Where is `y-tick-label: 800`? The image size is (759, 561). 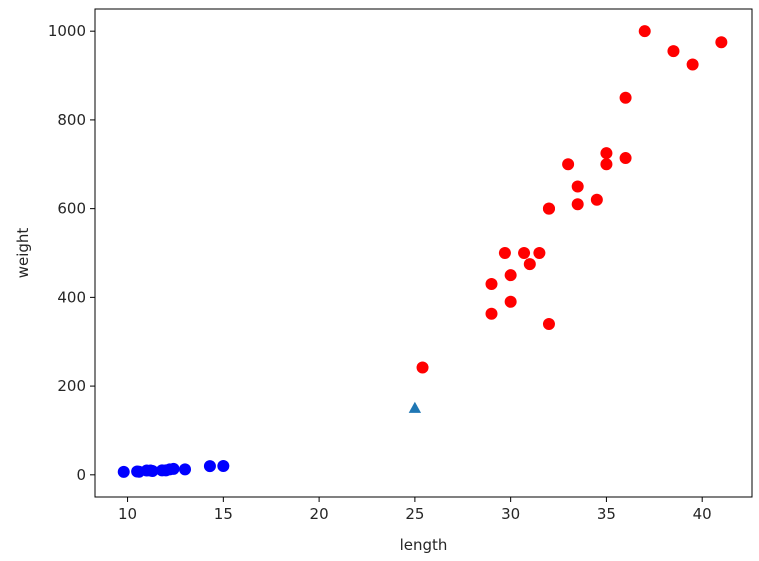
y-tick-label: 800 is located at coordinates (71, 120).